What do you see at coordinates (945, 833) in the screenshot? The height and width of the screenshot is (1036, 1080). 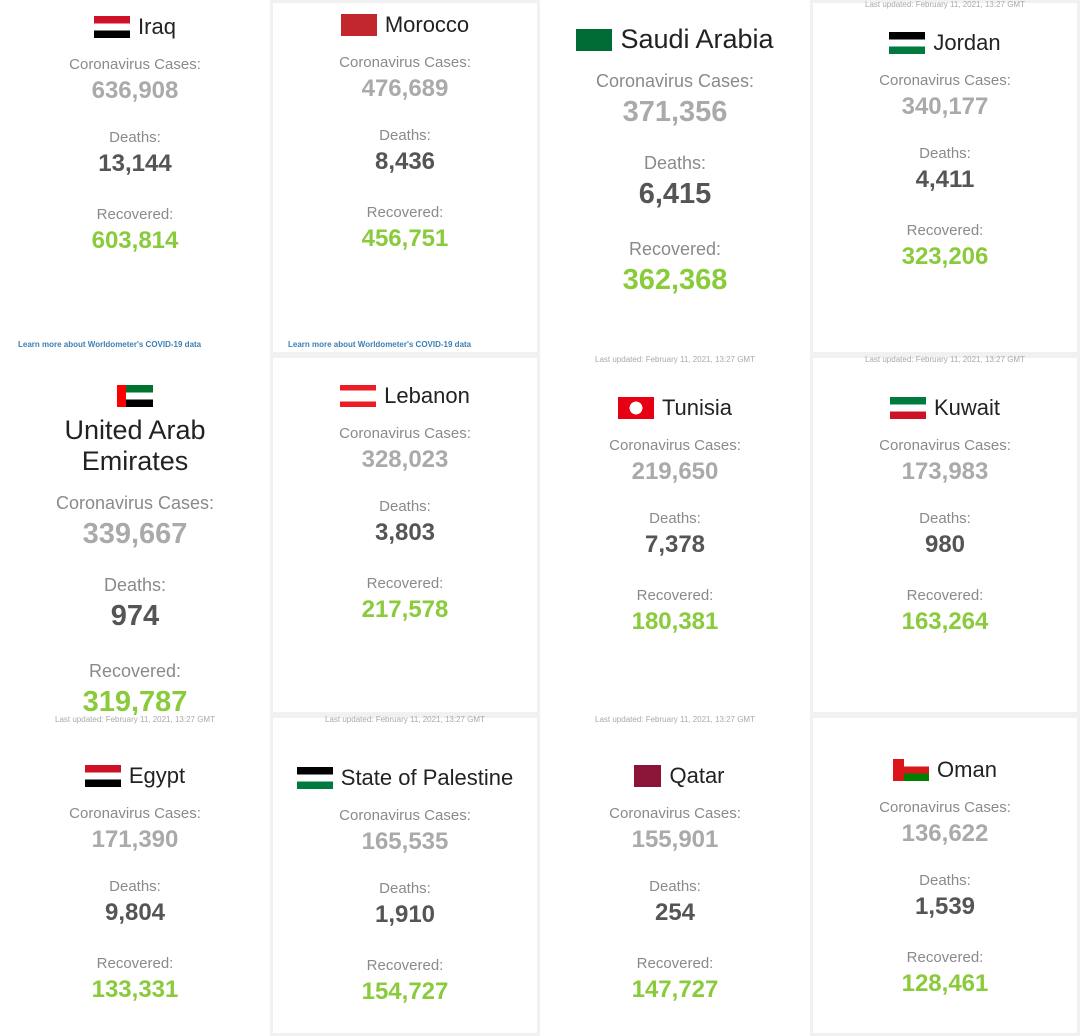 I see `cases-value: 136,622` at bounding box center [945, 833].